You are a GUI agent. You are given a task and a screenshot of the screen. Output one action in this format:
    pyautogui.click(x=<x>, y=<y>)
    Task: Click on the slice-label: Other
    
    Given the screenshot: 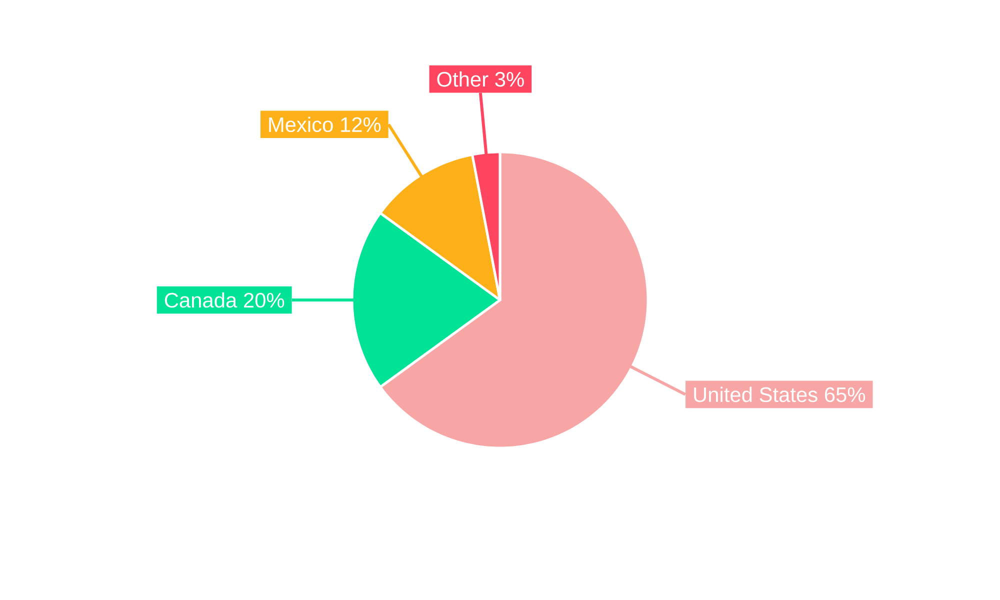 What is the action you would take?
    pyautogui.click(x=462, y=79)
    